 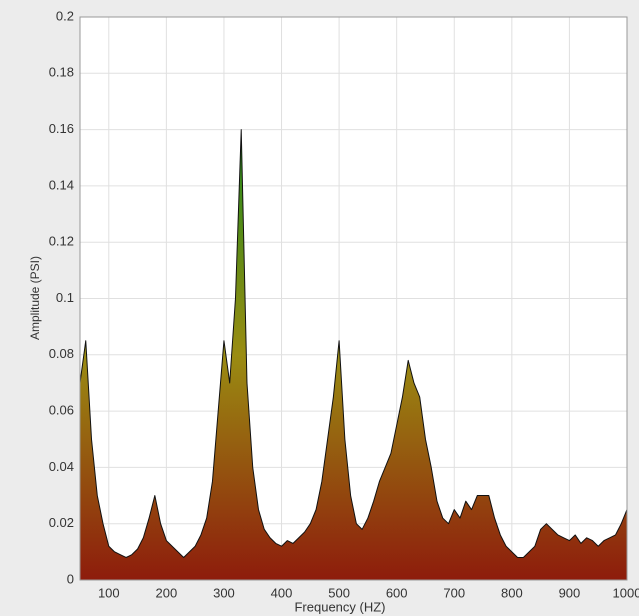 What do you see at coordinates (61, 128) in the screenshot?
I see `y-tick-label: 0.16` at bounding box center [61, 128].